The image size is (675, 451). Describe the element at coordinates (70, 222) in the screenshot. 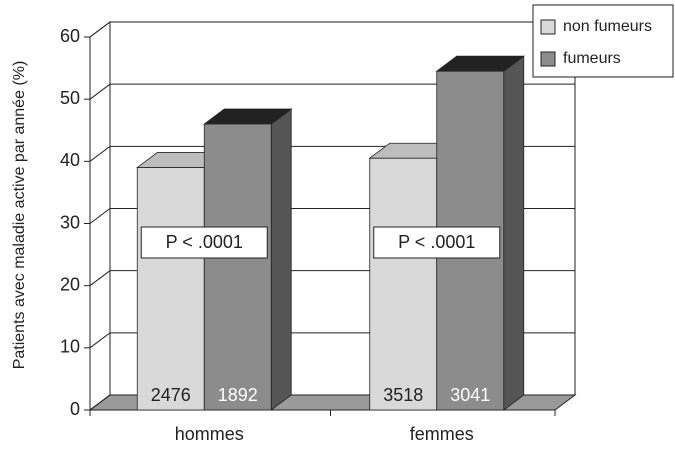

I see `y-tick-label: 30` at that location.